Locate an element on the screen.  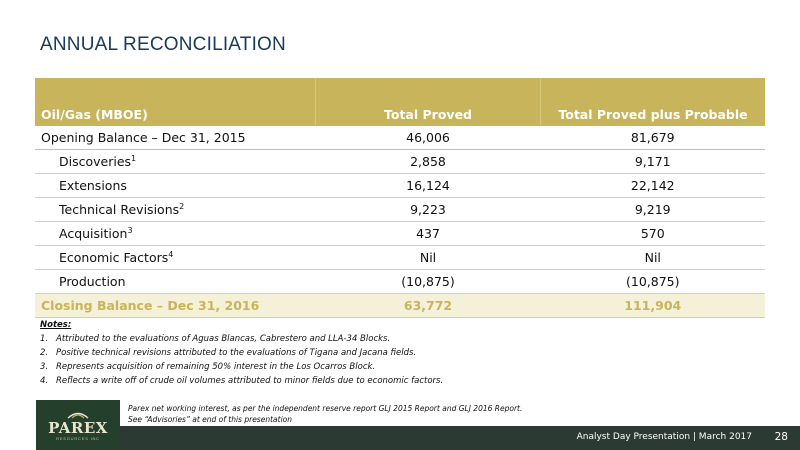
total-proved-value: (10,875) is located at coordinates (428, 281).